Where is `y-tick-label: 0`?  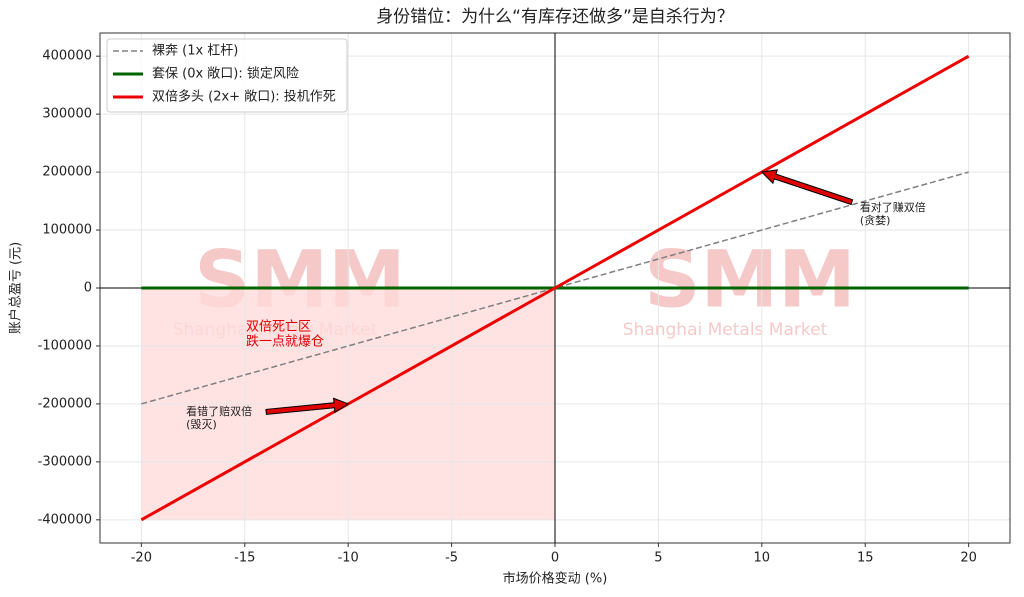 y-tick-label: 0 is located at coordinates (88, 288).